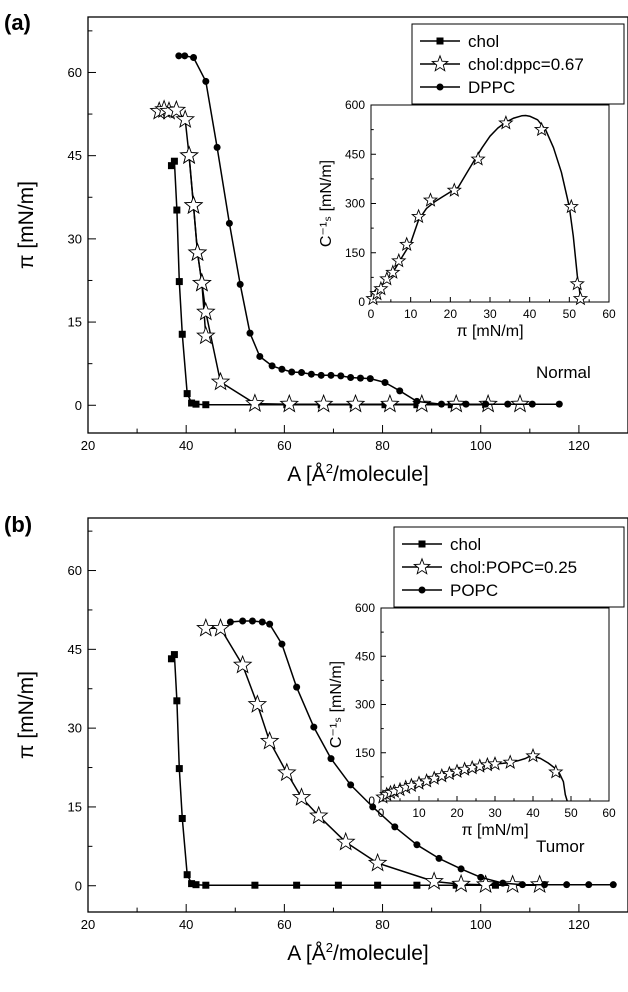 The height and width of the screenshot is (992, 628). Describe the element at coordinates (361, 302) in the screenshot. I see `panel-a-inset-ytick-label: 0` at that location.